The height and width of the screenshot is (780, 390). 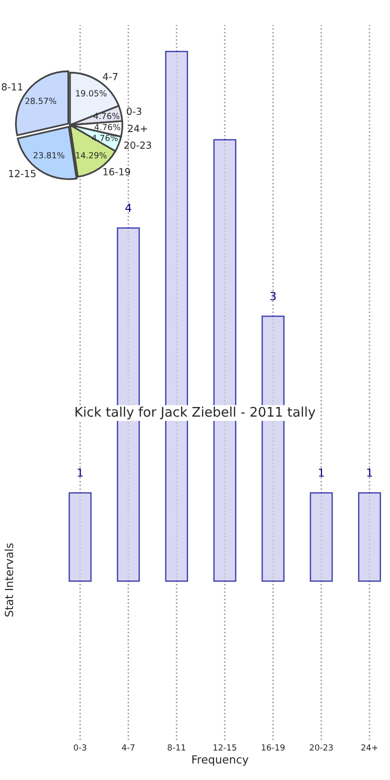 I want to click on data-label: 23.81%, so click(x=49, y=155).